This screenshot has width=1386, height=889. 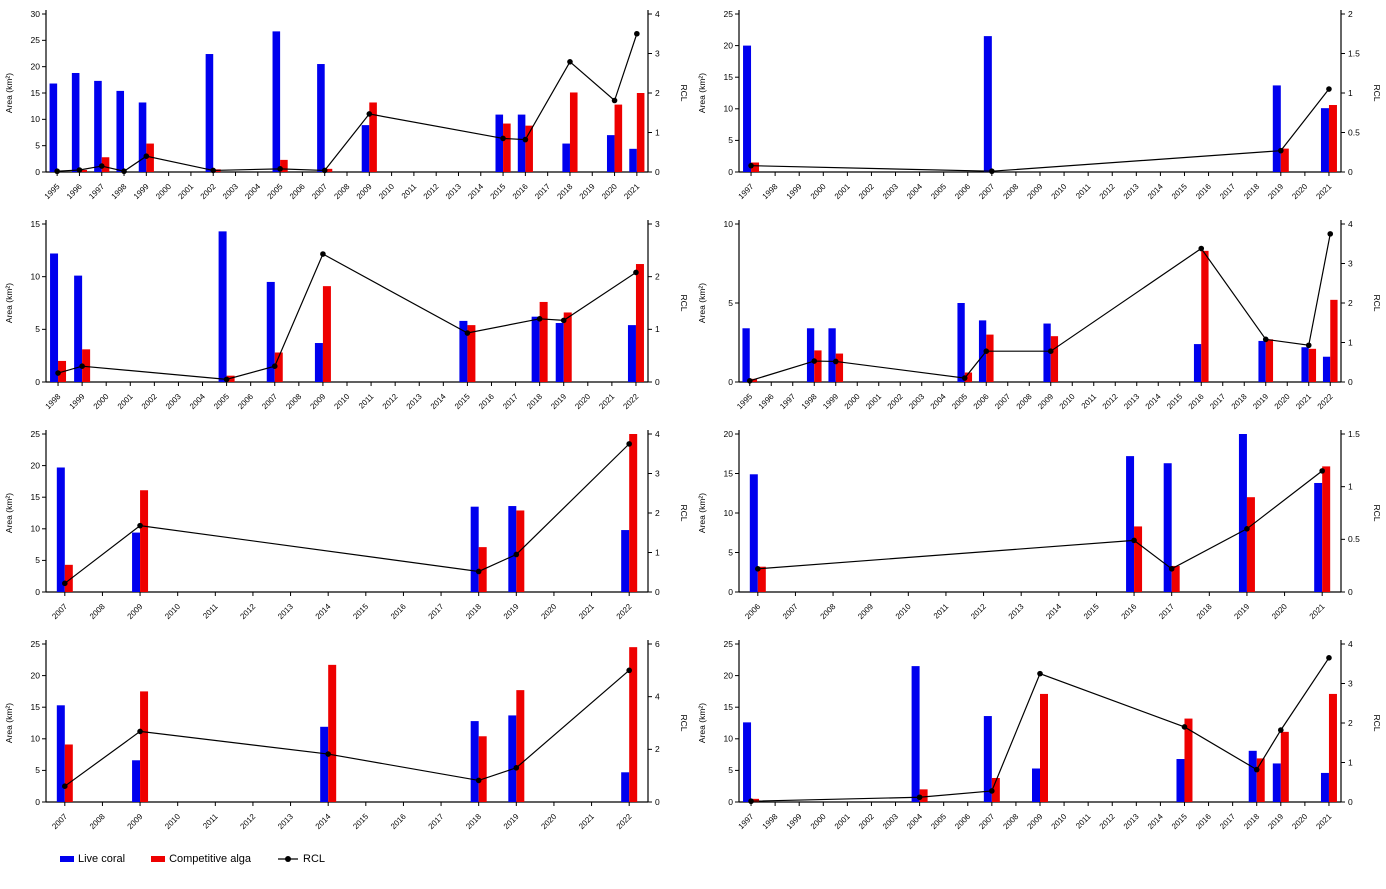 I want to click on y2-axis-tick-label: 3, so click(x=657, y=224).